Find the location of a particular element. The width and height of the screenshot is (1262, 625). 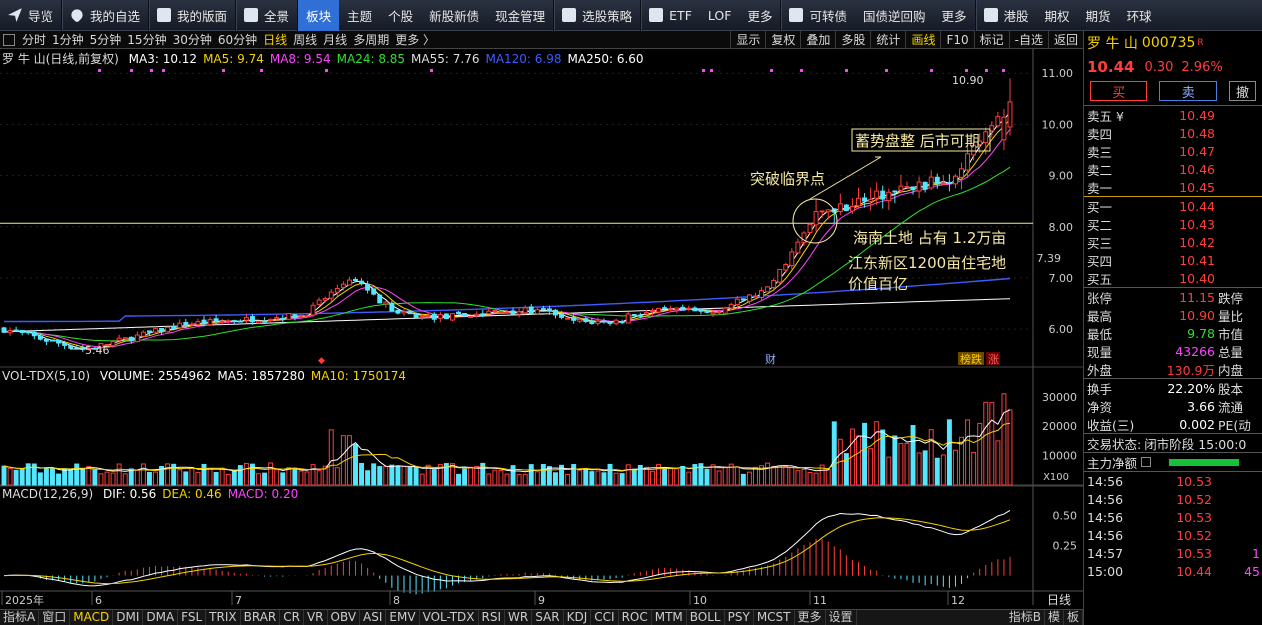

toolbar-button-7: 标记 is located at coordinates (991, 39).